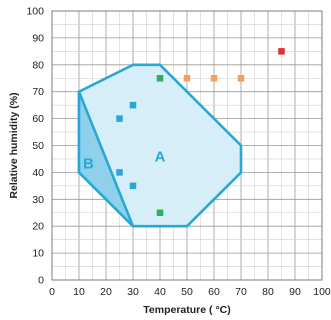 This screenshot has height=320, width=331. Describe the element at coordinates (38, 92) in the screenshot. I see `y-tick-label: 70` at that location.